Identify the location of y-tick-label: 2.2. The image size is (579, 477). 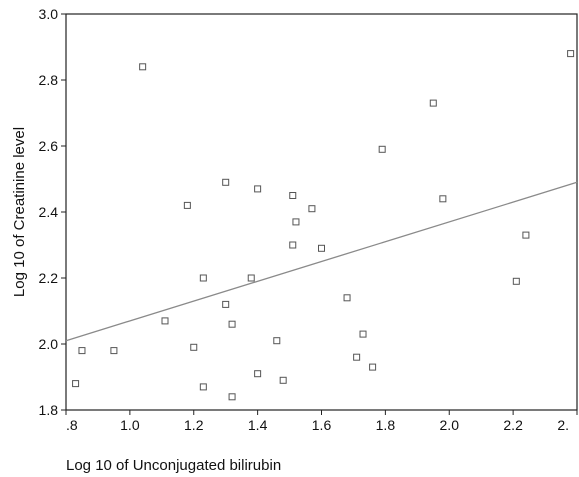
(49, 278).